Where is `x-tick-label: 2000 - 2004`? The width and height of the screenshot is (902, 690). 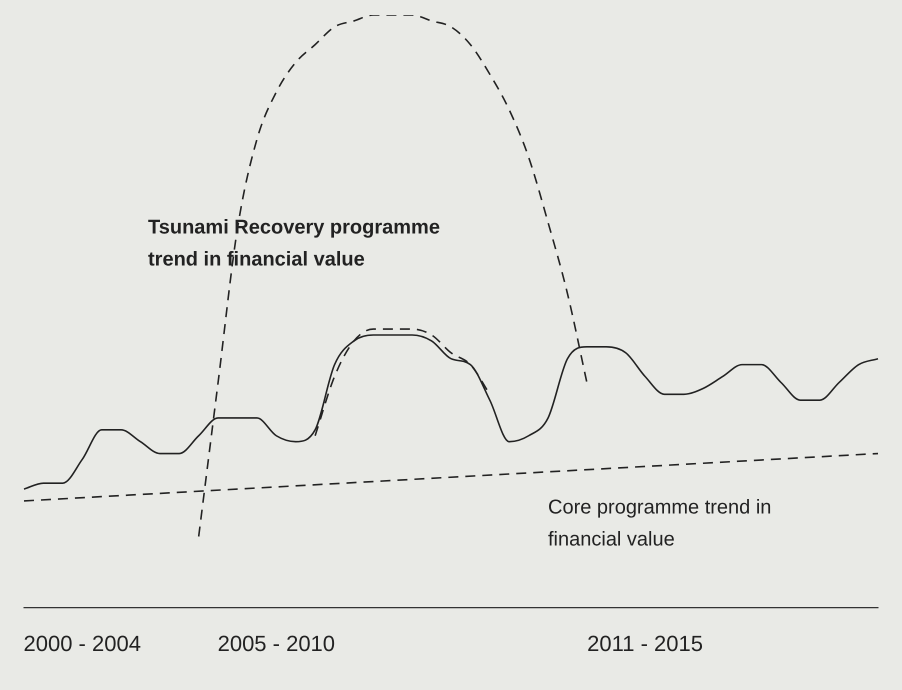 x-tick-label: 2000 - 2004 is located at coordinates (82, 643).